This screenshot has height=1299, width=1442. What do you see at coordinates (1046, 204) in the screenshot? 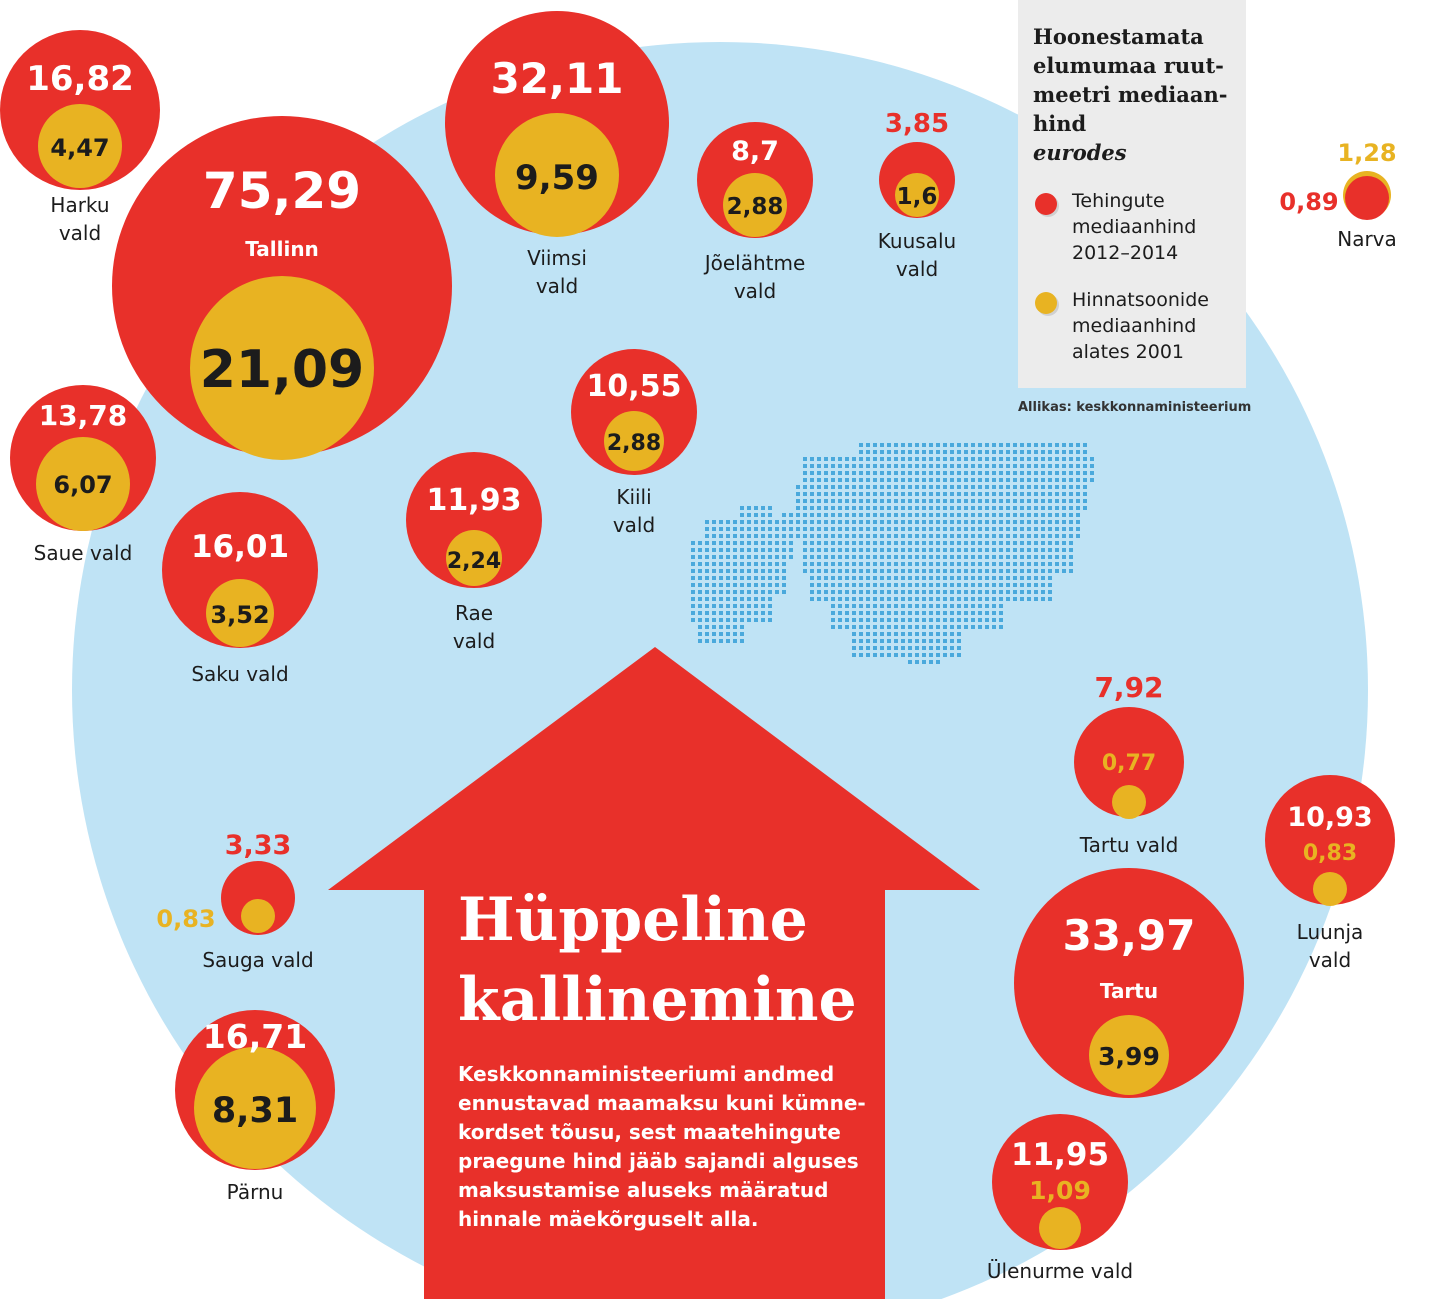
I see `legend-dot-transaction` at bounding box center [1046, 204].